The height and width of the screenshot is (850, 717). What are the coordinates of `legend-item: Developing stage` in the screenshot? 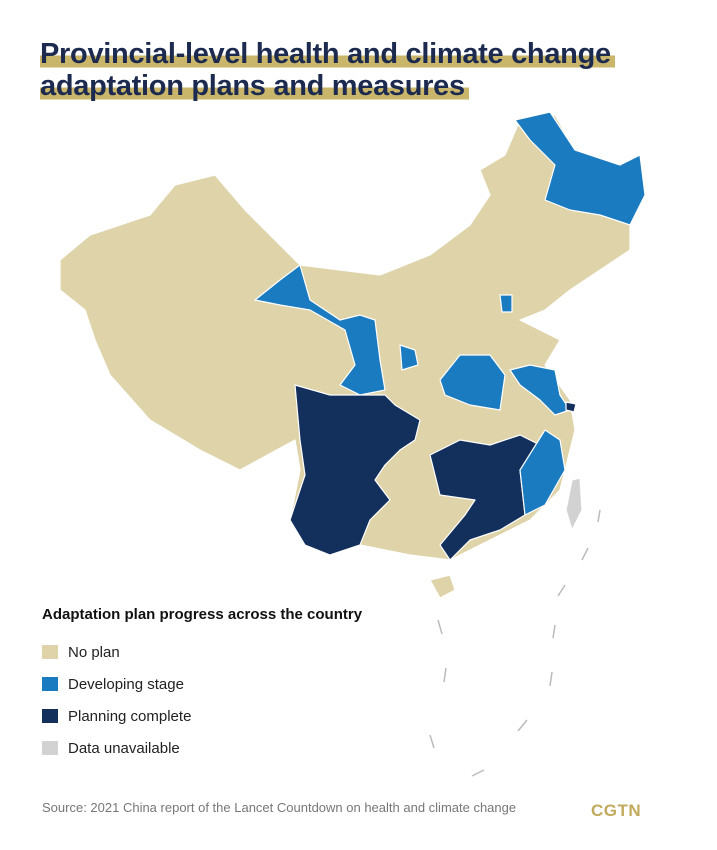 It's located at (113, 684).